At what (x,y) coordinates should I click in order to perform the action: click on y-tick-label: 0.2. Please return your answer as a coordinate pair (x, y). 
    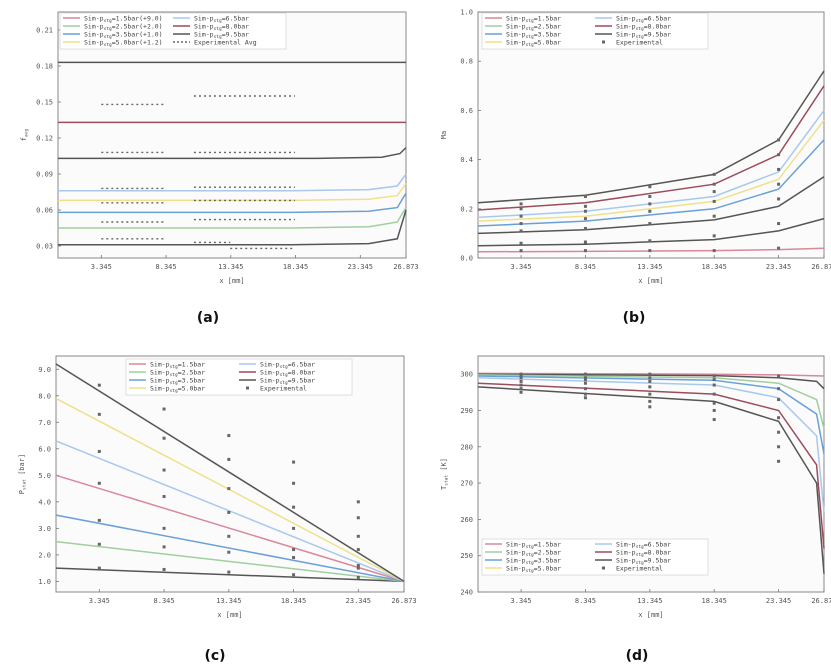
    Looking at the image, I should click on (466, 209).